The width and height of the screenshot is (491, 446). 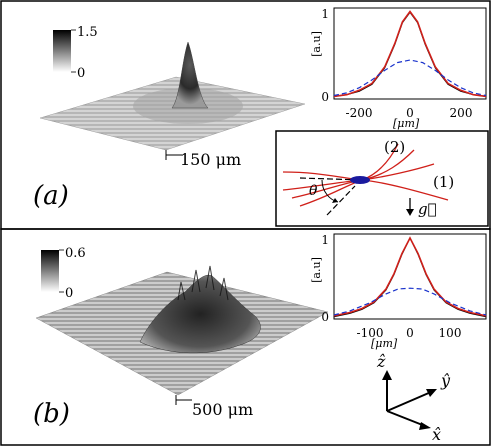 I want to click on axis-y-label: ŷ, so click(x=445, y=380).